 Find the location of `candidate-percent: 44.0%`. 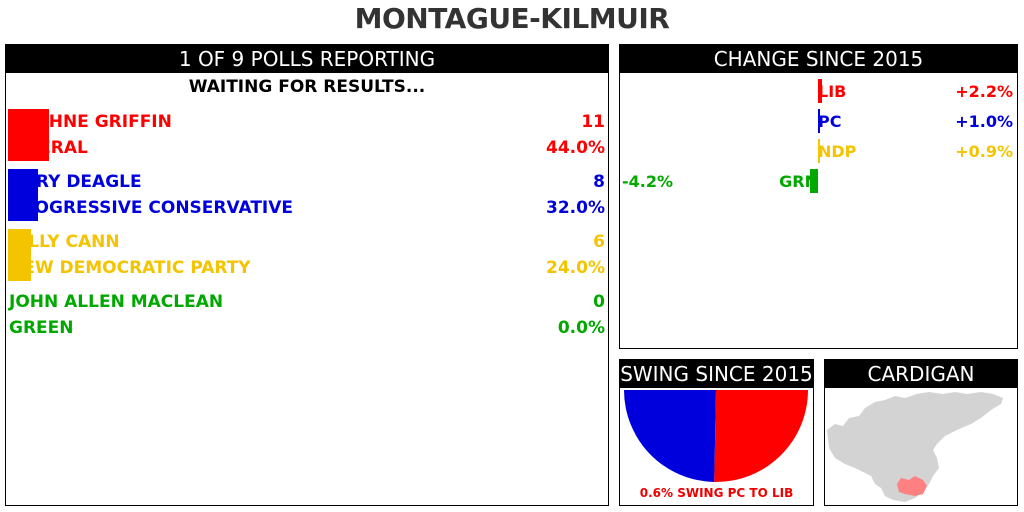

candidate-percent: 44.0% is located at coordinates (575, 148).